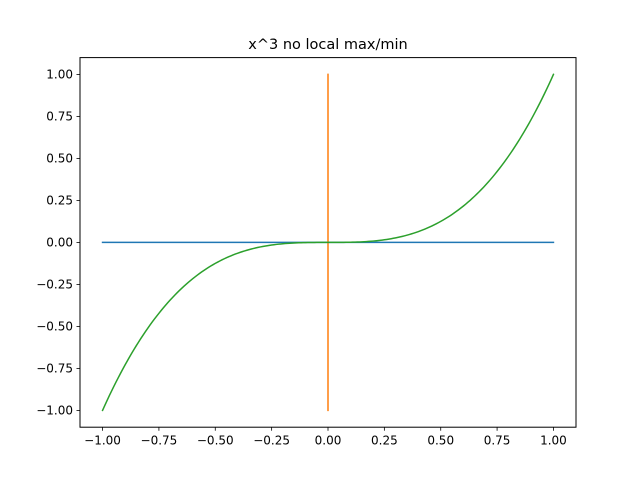 The height and width of the screenshot is (480, 640). I want to click on y-tick-label: 0.00, so click(59, 243).